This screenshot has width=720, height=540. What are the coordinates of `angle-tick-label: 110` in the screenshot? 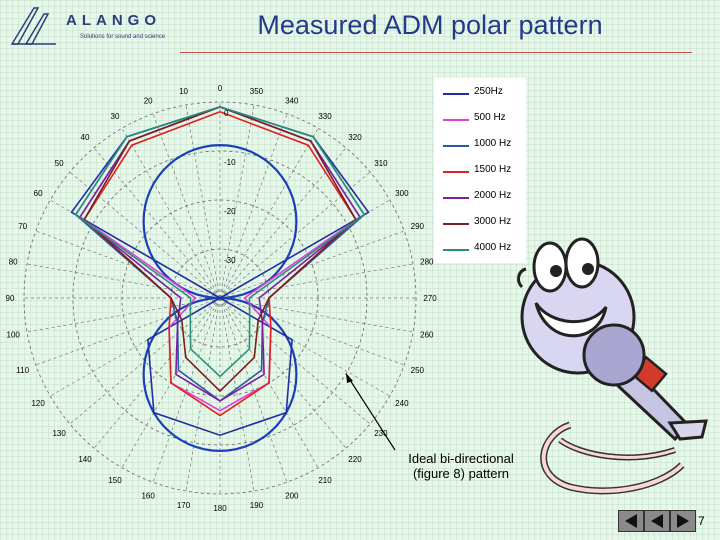 It's located at (22, 370).